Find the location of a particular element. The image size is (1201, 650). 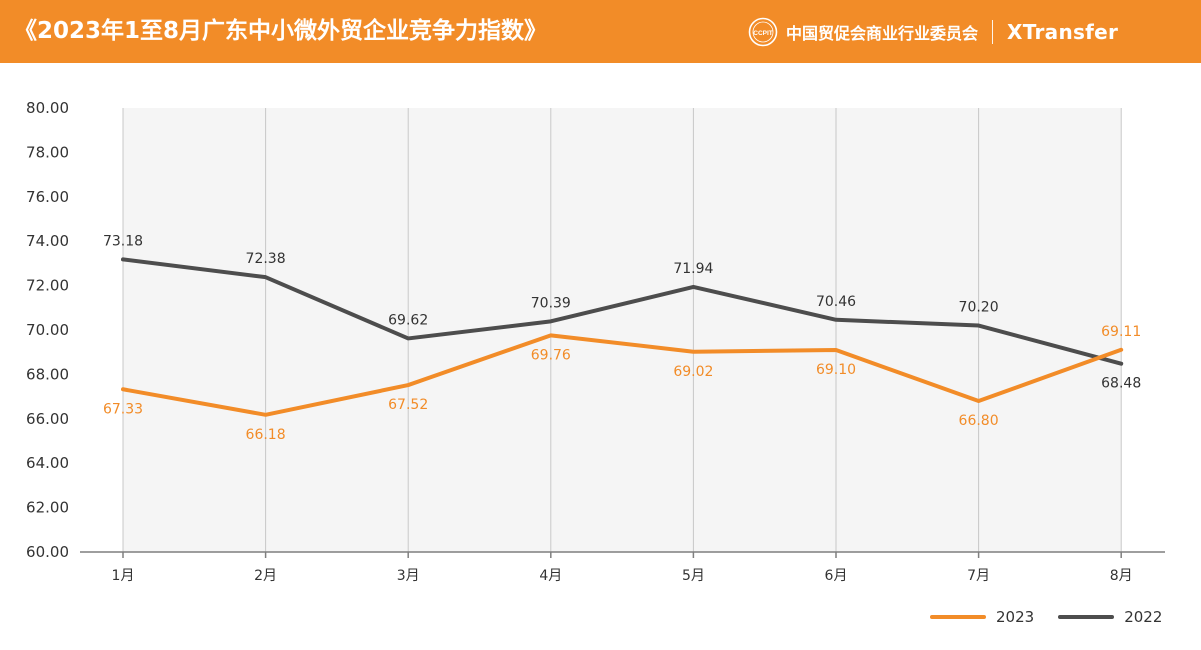

y-tick-label: 62.00 is located at coordinates (47, 508).